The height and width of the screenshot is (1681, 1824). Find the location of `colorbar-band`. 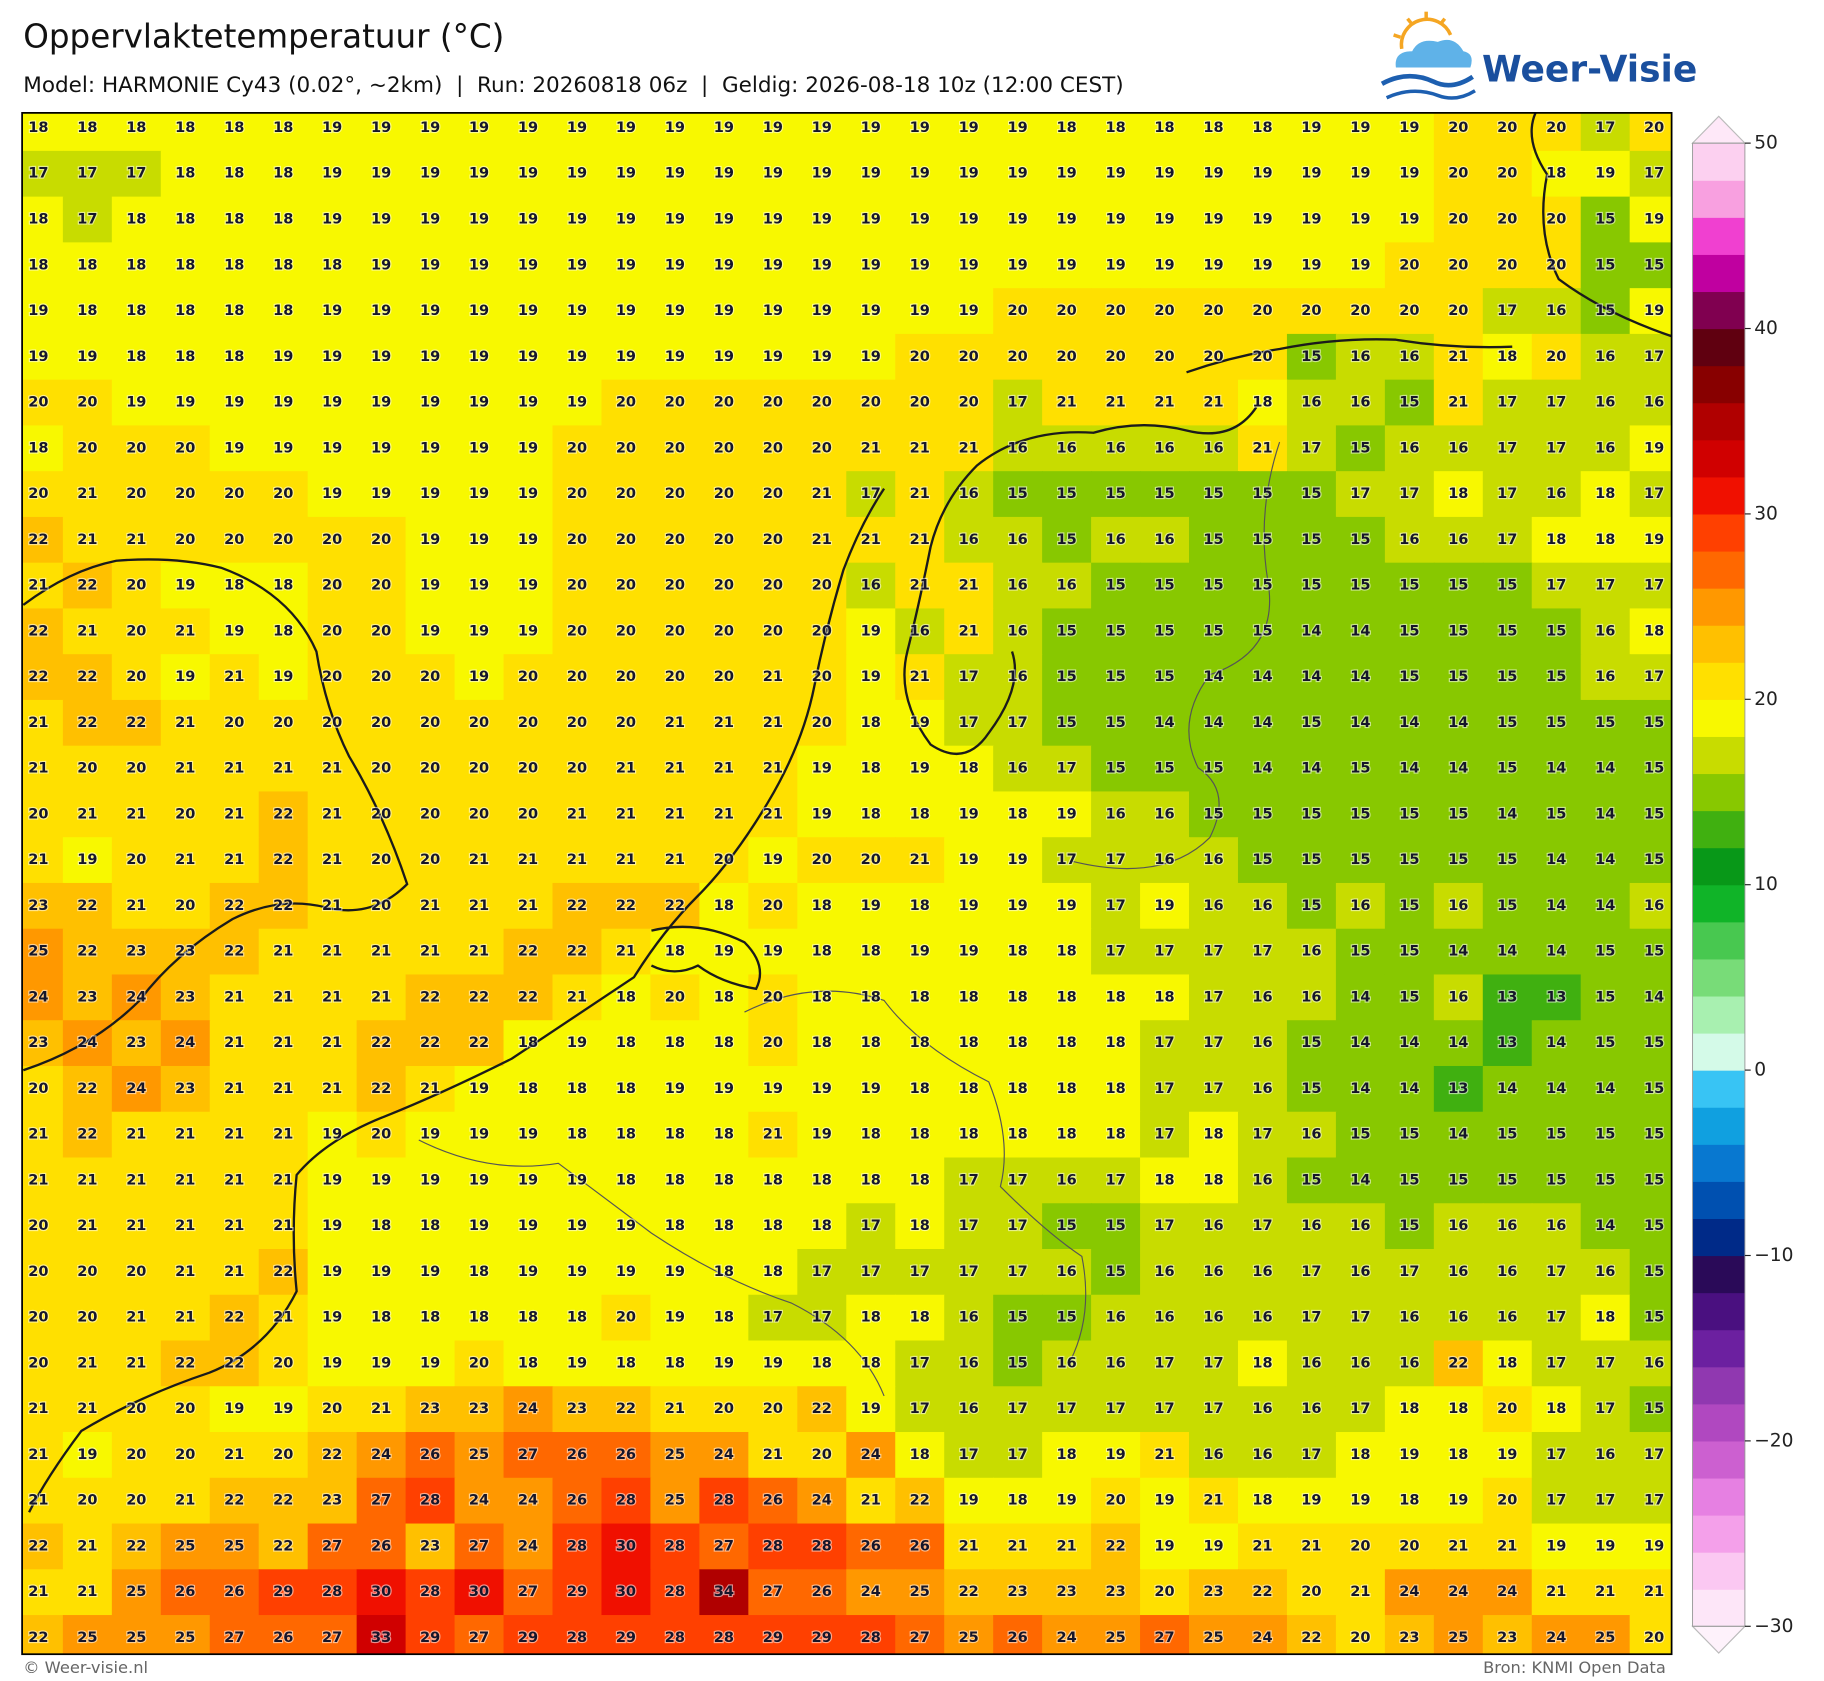

colorbar-band is located at coordinates (1718, 1052).